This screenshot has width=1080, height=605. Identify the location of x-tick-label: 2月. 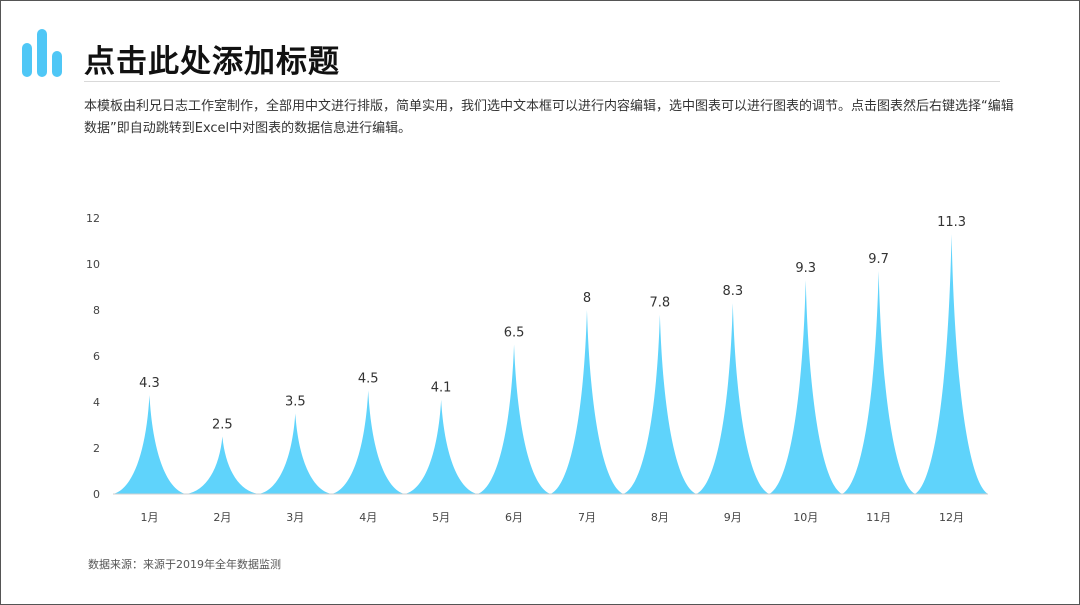
(222, 517).